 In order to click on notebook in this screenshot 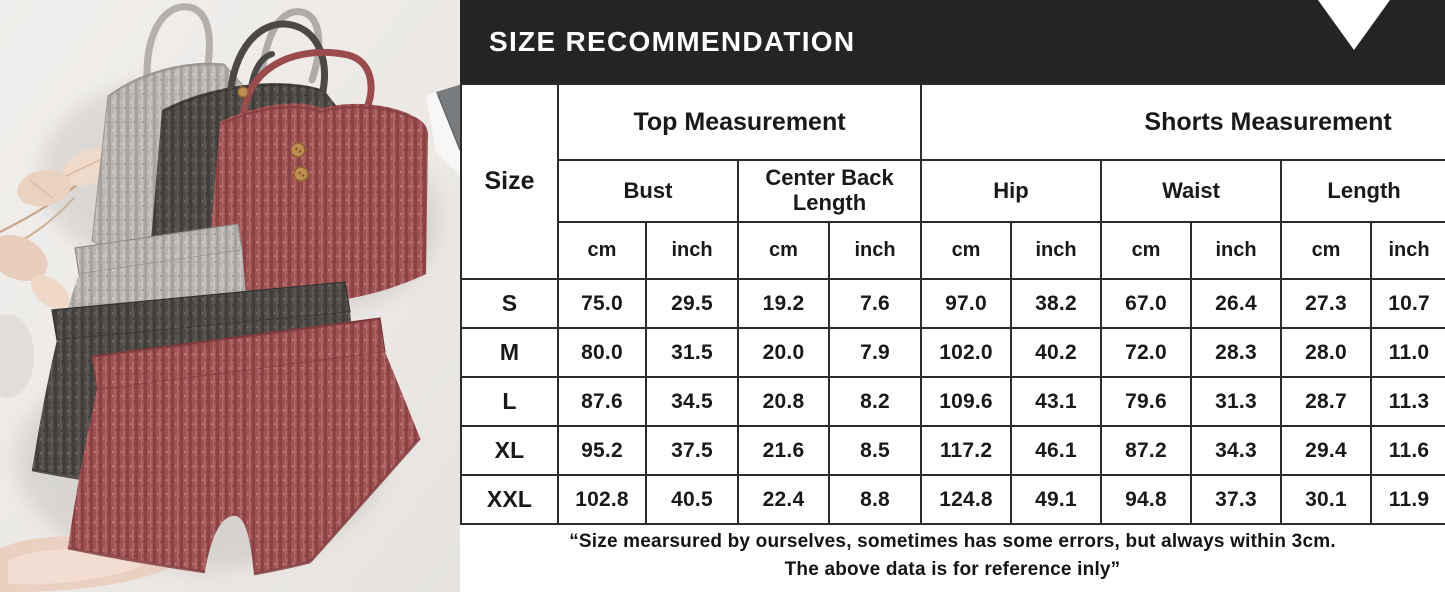, I will do `click(443, 130)`.